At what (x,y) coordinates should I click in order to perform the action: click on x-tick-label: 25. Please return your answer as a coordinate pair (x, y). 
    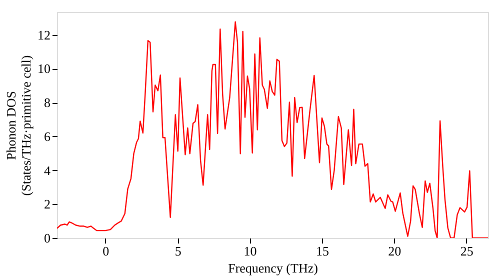
    Looking at the image, I should click on (467, 251).